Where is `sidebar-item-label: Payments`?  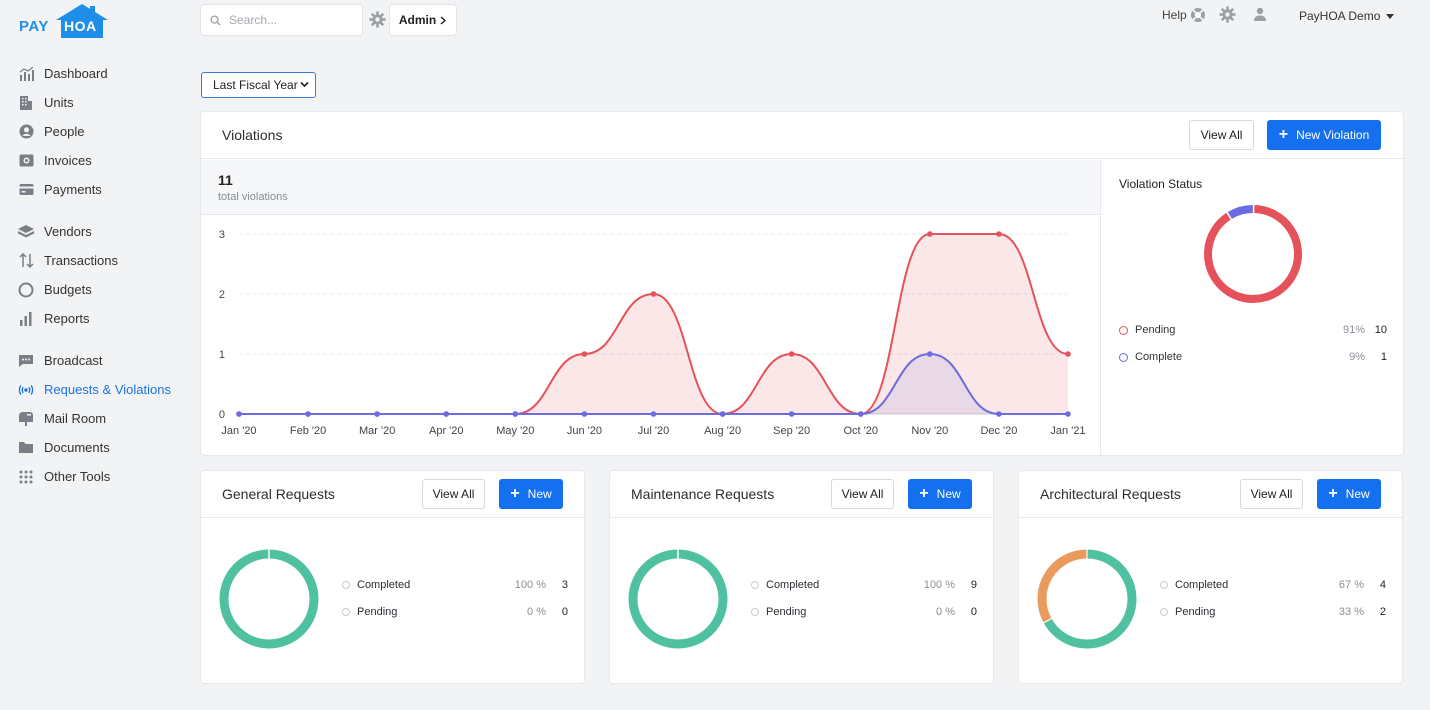 sidebar-item-label: Payments is located at coordinates (73, 189).